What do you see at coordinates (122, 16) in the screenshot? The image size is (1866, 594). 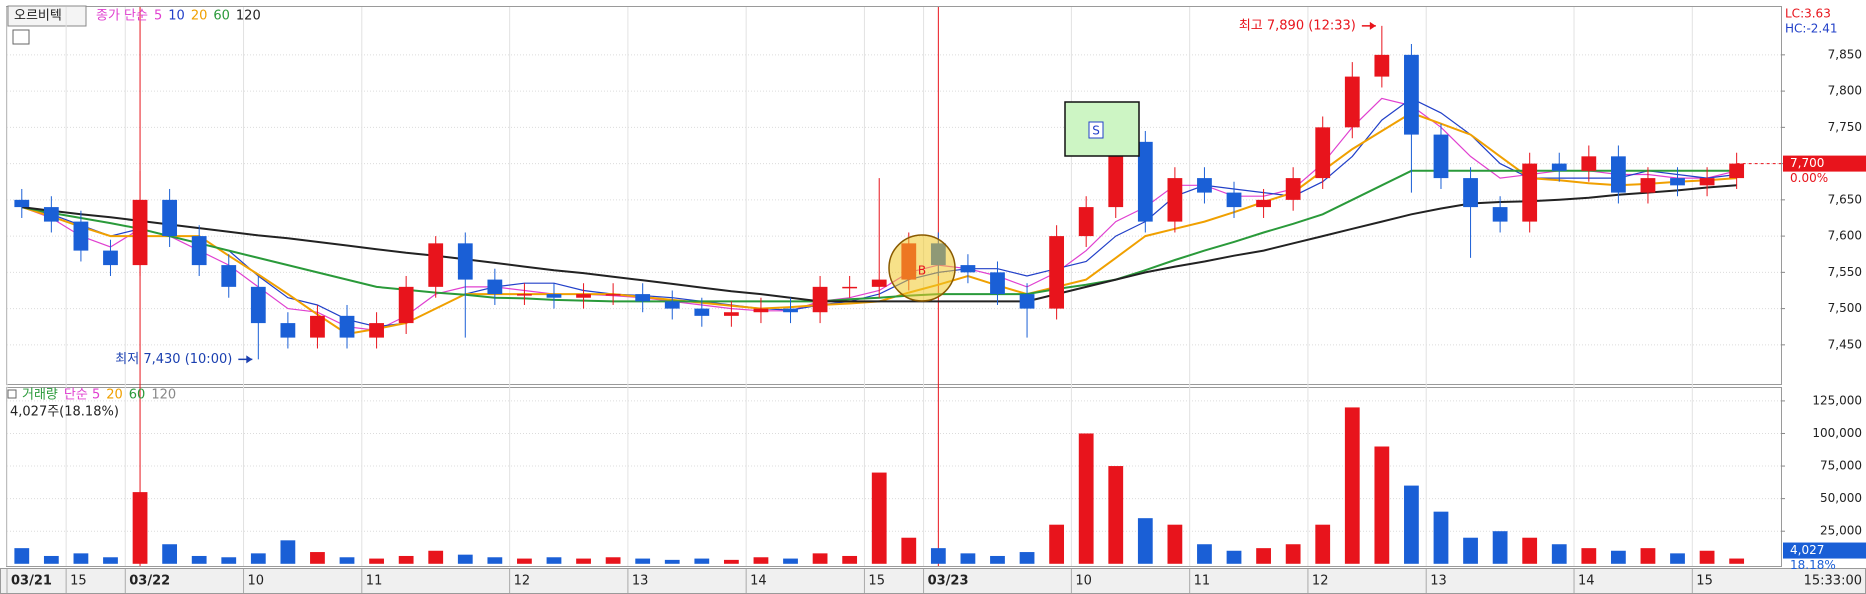 I see `legend-item: 종가 단순` at bounding box center [122, 16].